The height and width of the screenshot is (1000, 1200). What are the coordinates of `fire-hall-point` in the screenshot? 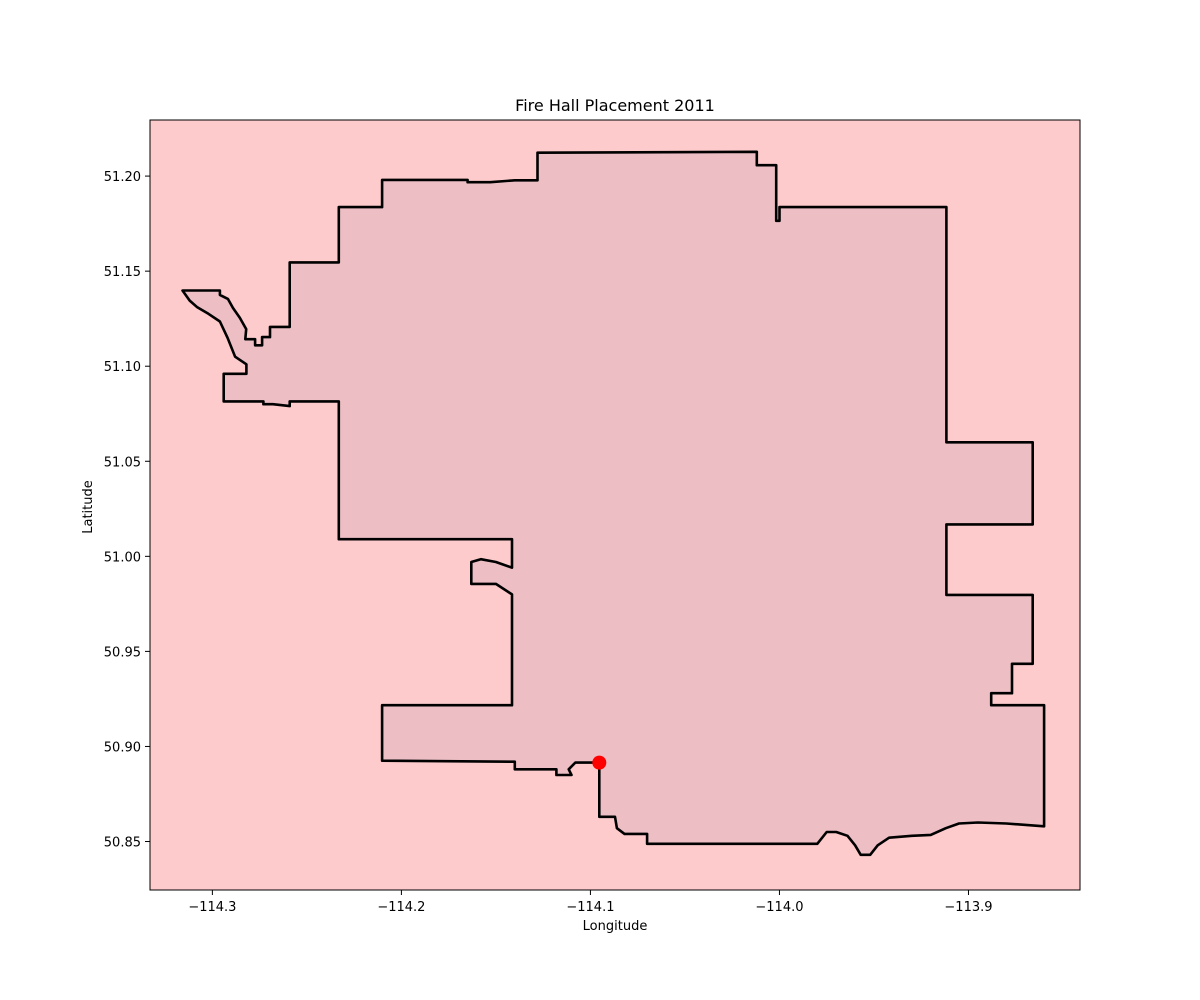 It's located at (599, 762).